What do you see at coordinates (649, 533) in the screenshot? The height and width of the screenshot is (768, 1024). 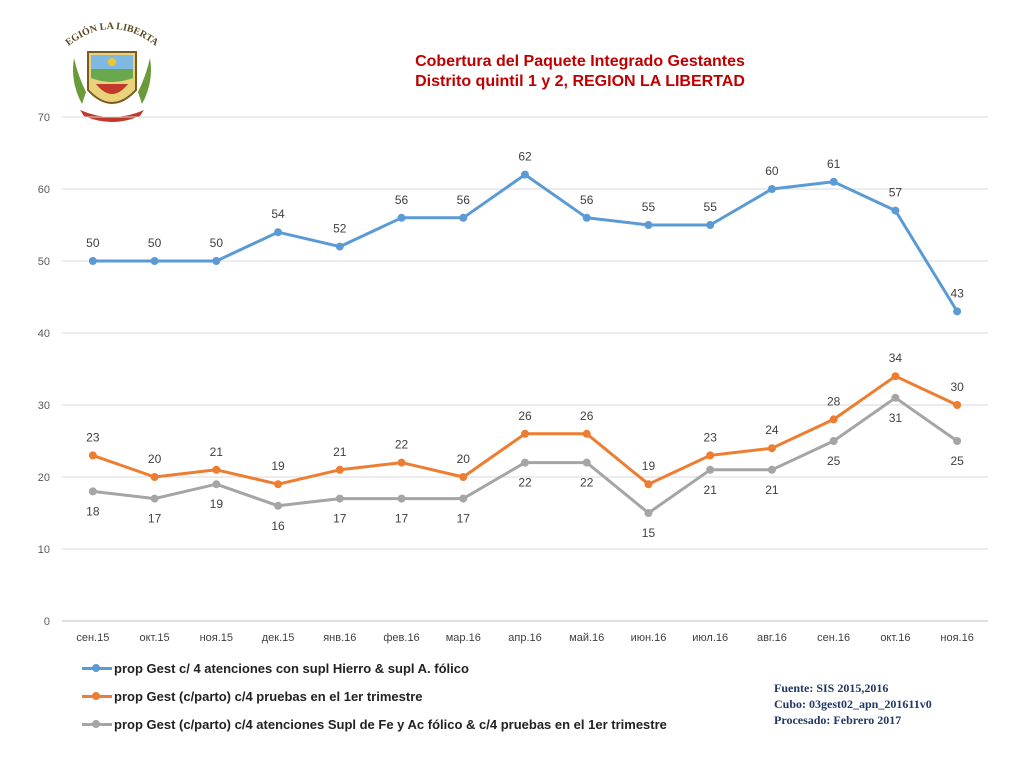 I see `data-label: 15` at bounding box center [649, 533].